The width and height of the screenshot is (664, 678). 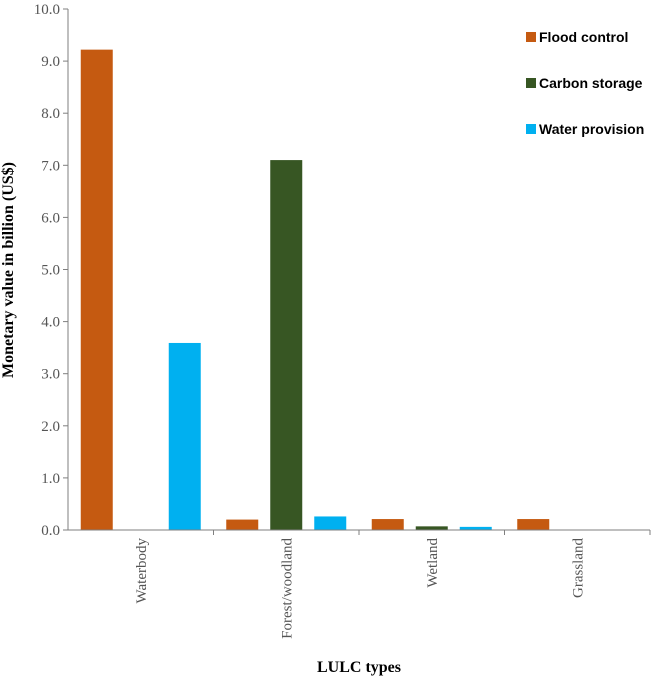 I want to click on legend-label: Water provision, so click(x=591, y=129).